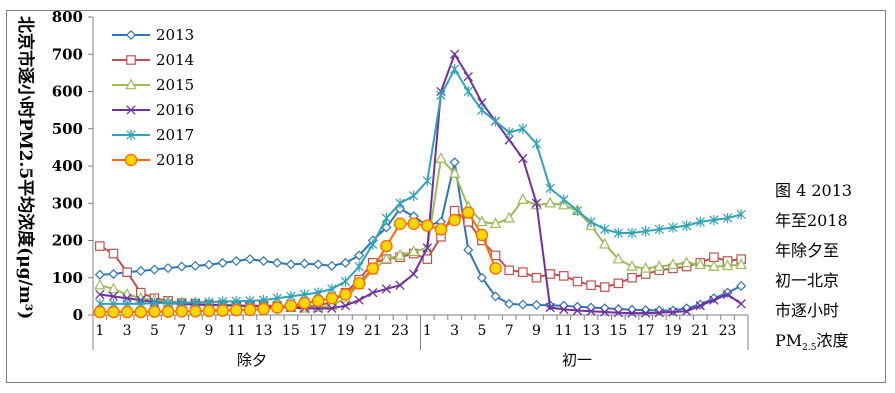 The image size is (895, 393). Describe the element at coordinates (297, 262) in the screenshot. I see `series-2018` at that location.